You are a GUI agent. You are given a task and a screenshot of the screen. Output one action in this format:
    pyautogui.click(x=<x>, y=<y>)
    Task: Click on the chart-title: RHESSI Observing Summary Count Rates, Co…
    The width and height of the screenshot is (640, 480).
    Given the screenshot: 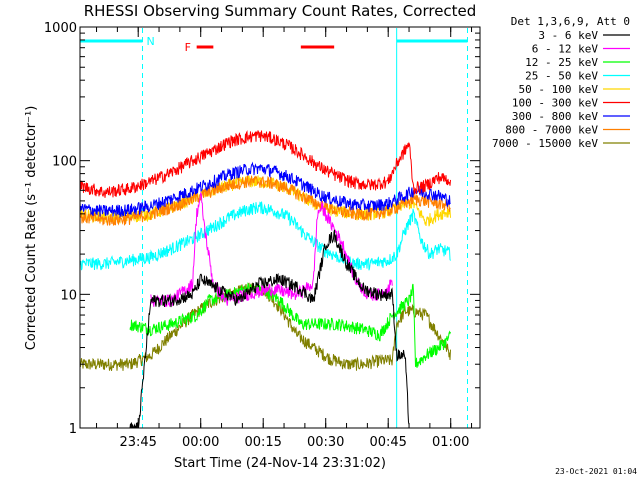 What is the action you would take?
    pyautogui.click(x=280, y=11)
    